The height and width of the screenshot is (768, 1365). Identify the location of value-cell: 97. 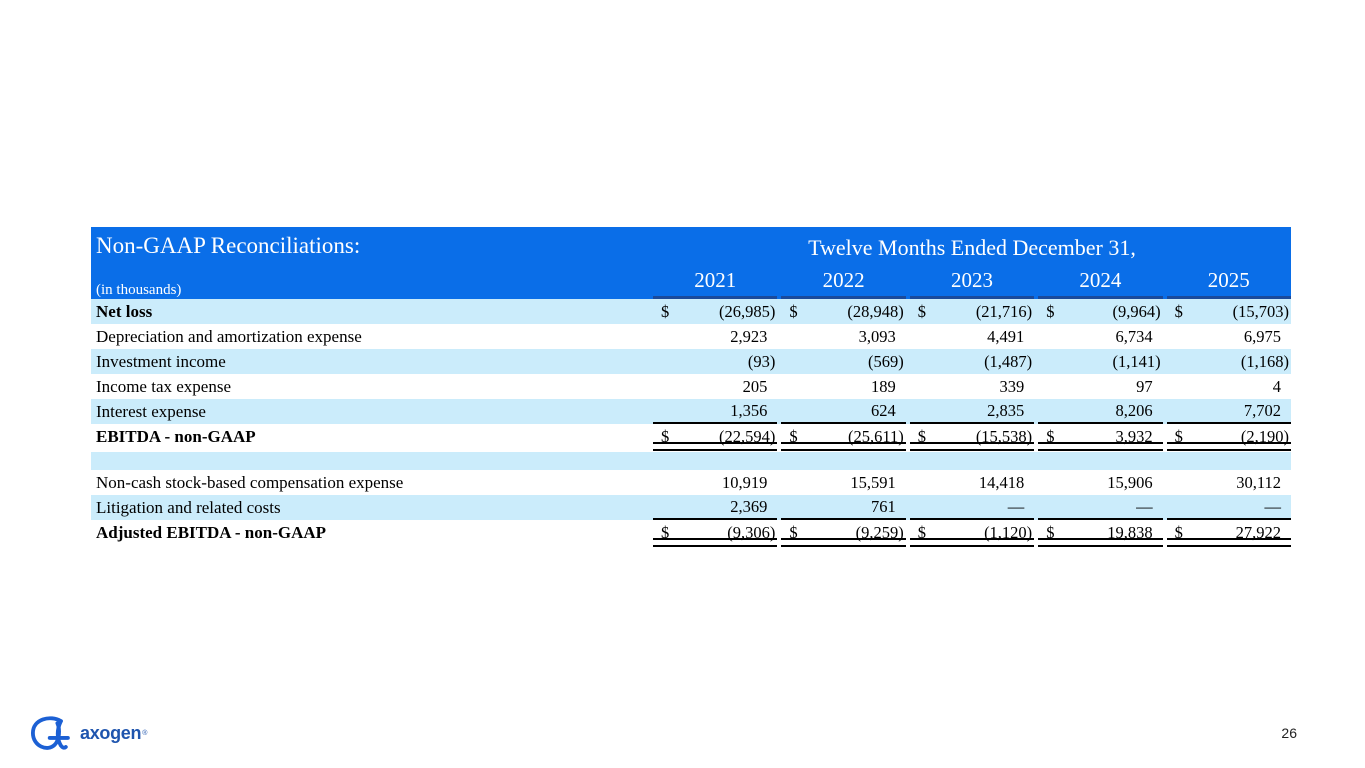
(1100, 386).